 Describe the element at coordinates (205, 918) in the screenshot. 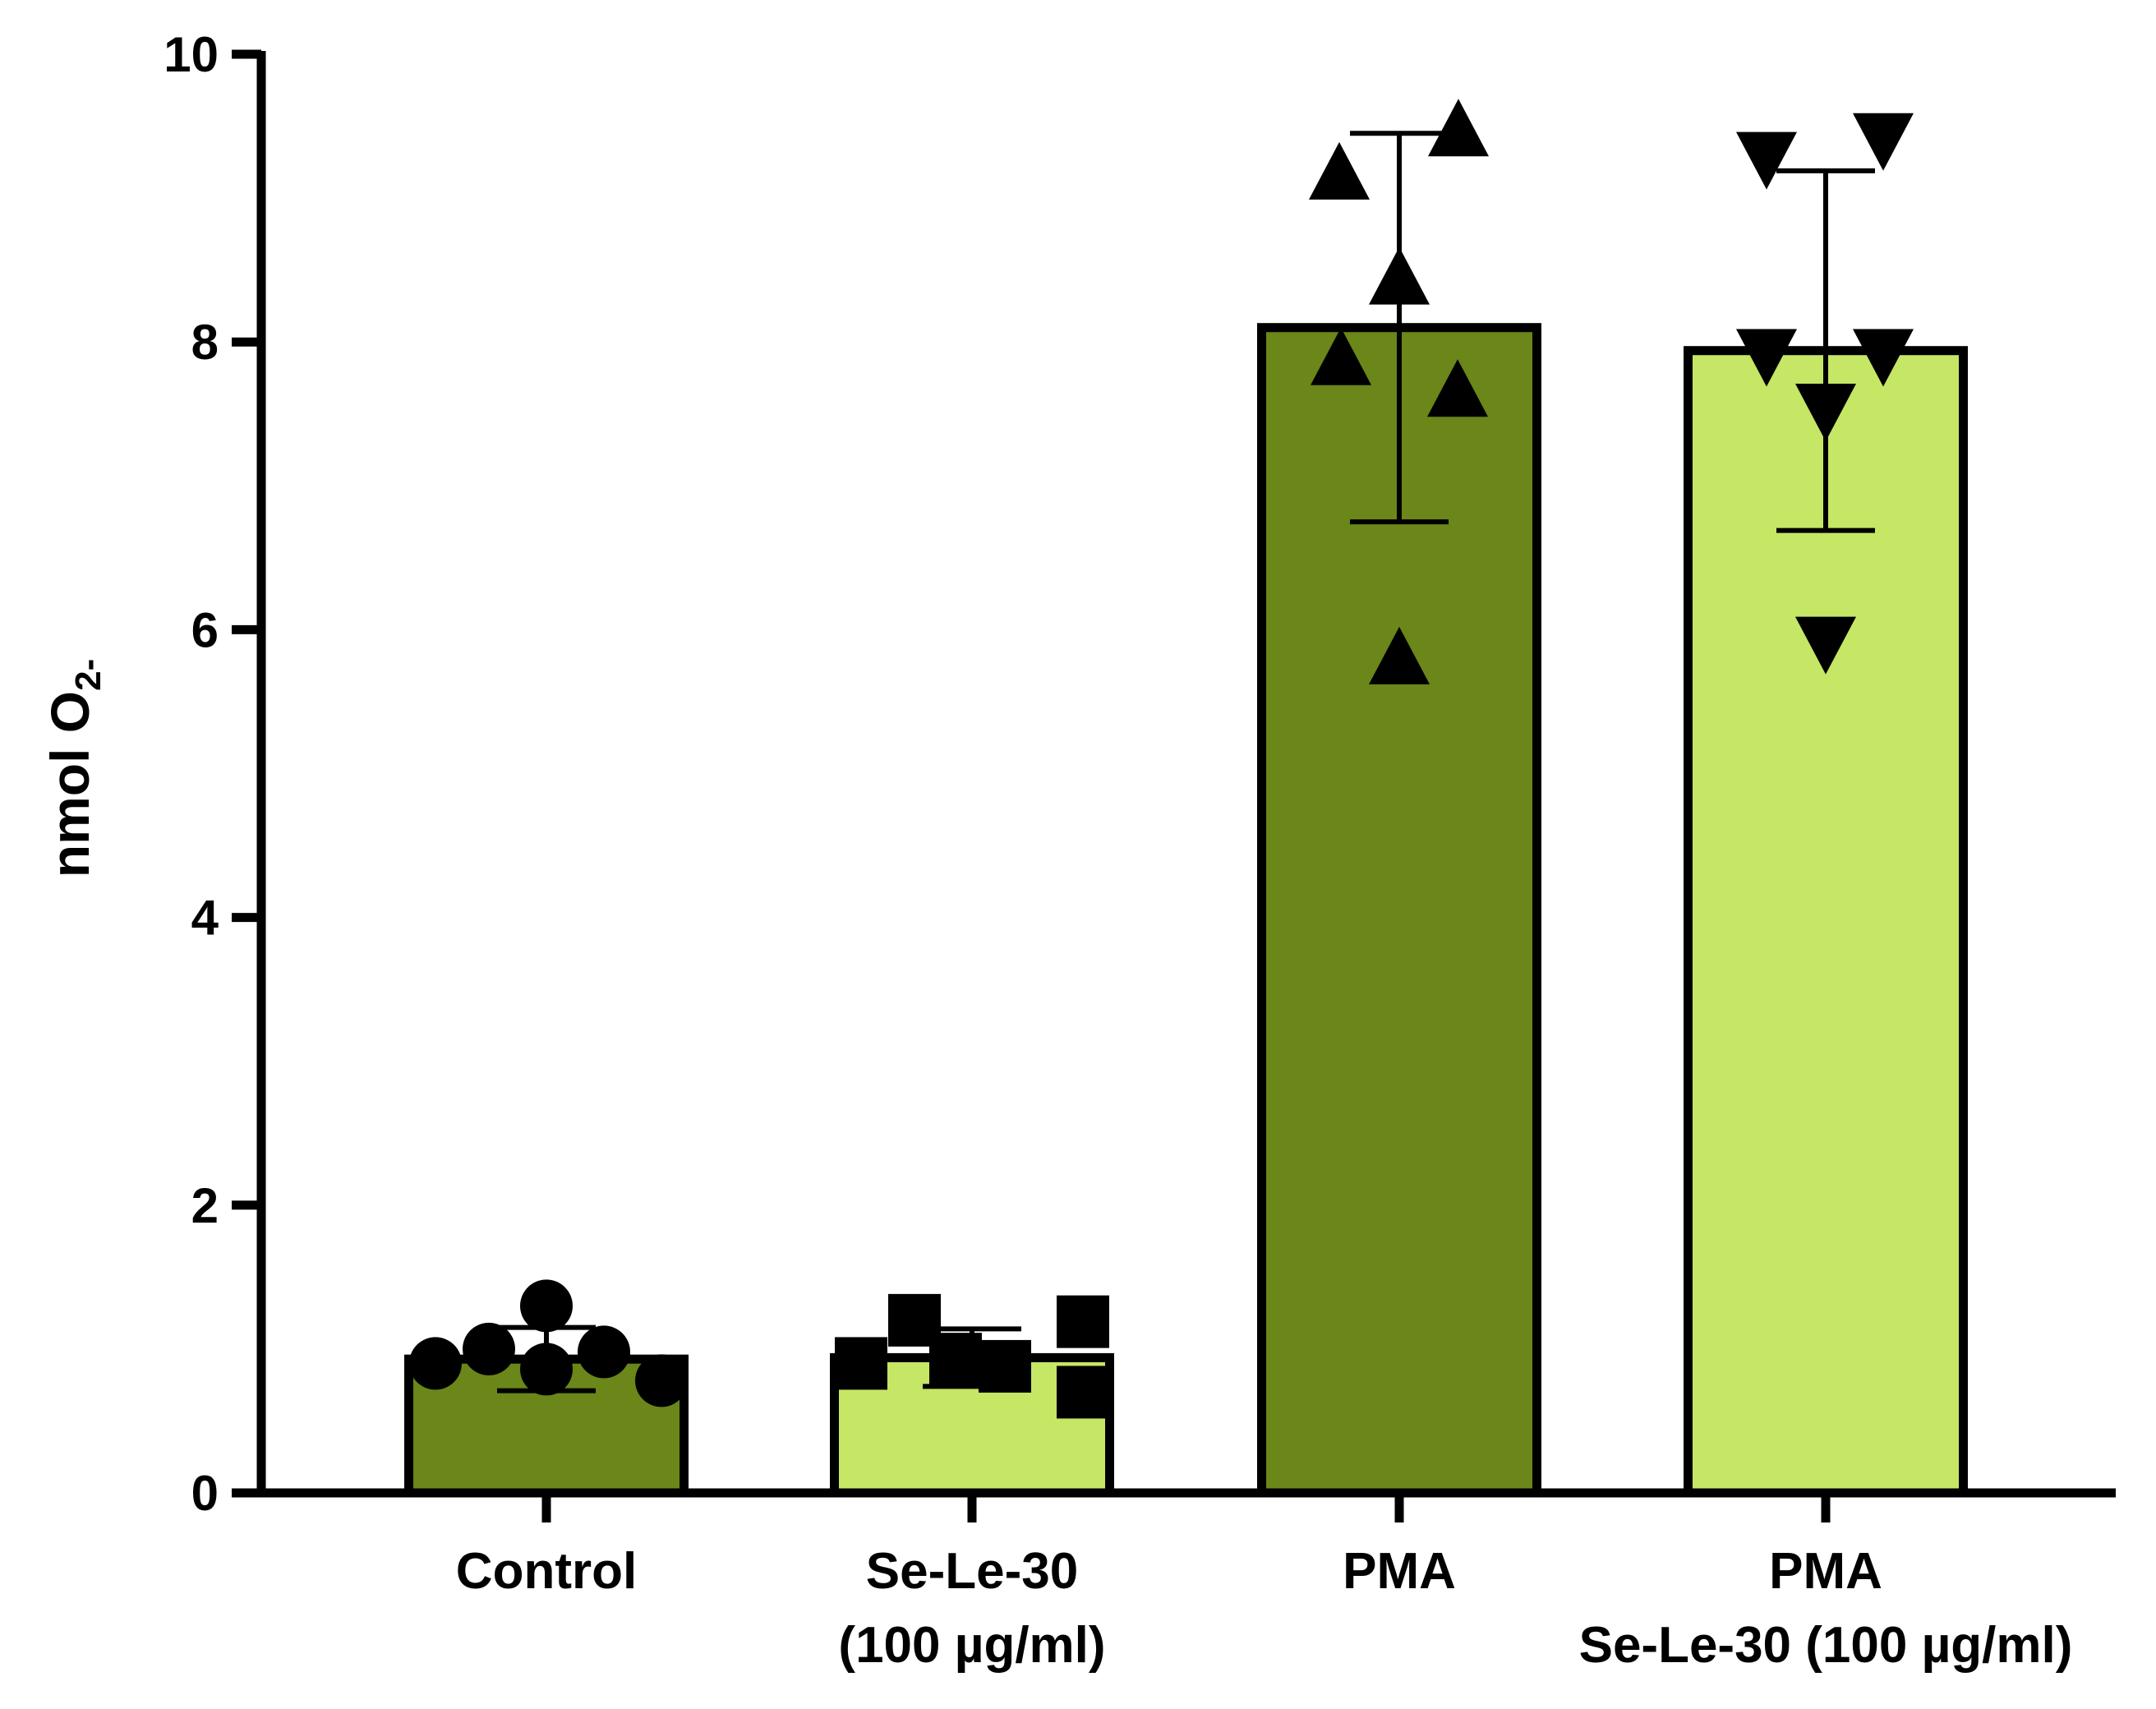

I see `y-tick-label-4: 4` at that location.